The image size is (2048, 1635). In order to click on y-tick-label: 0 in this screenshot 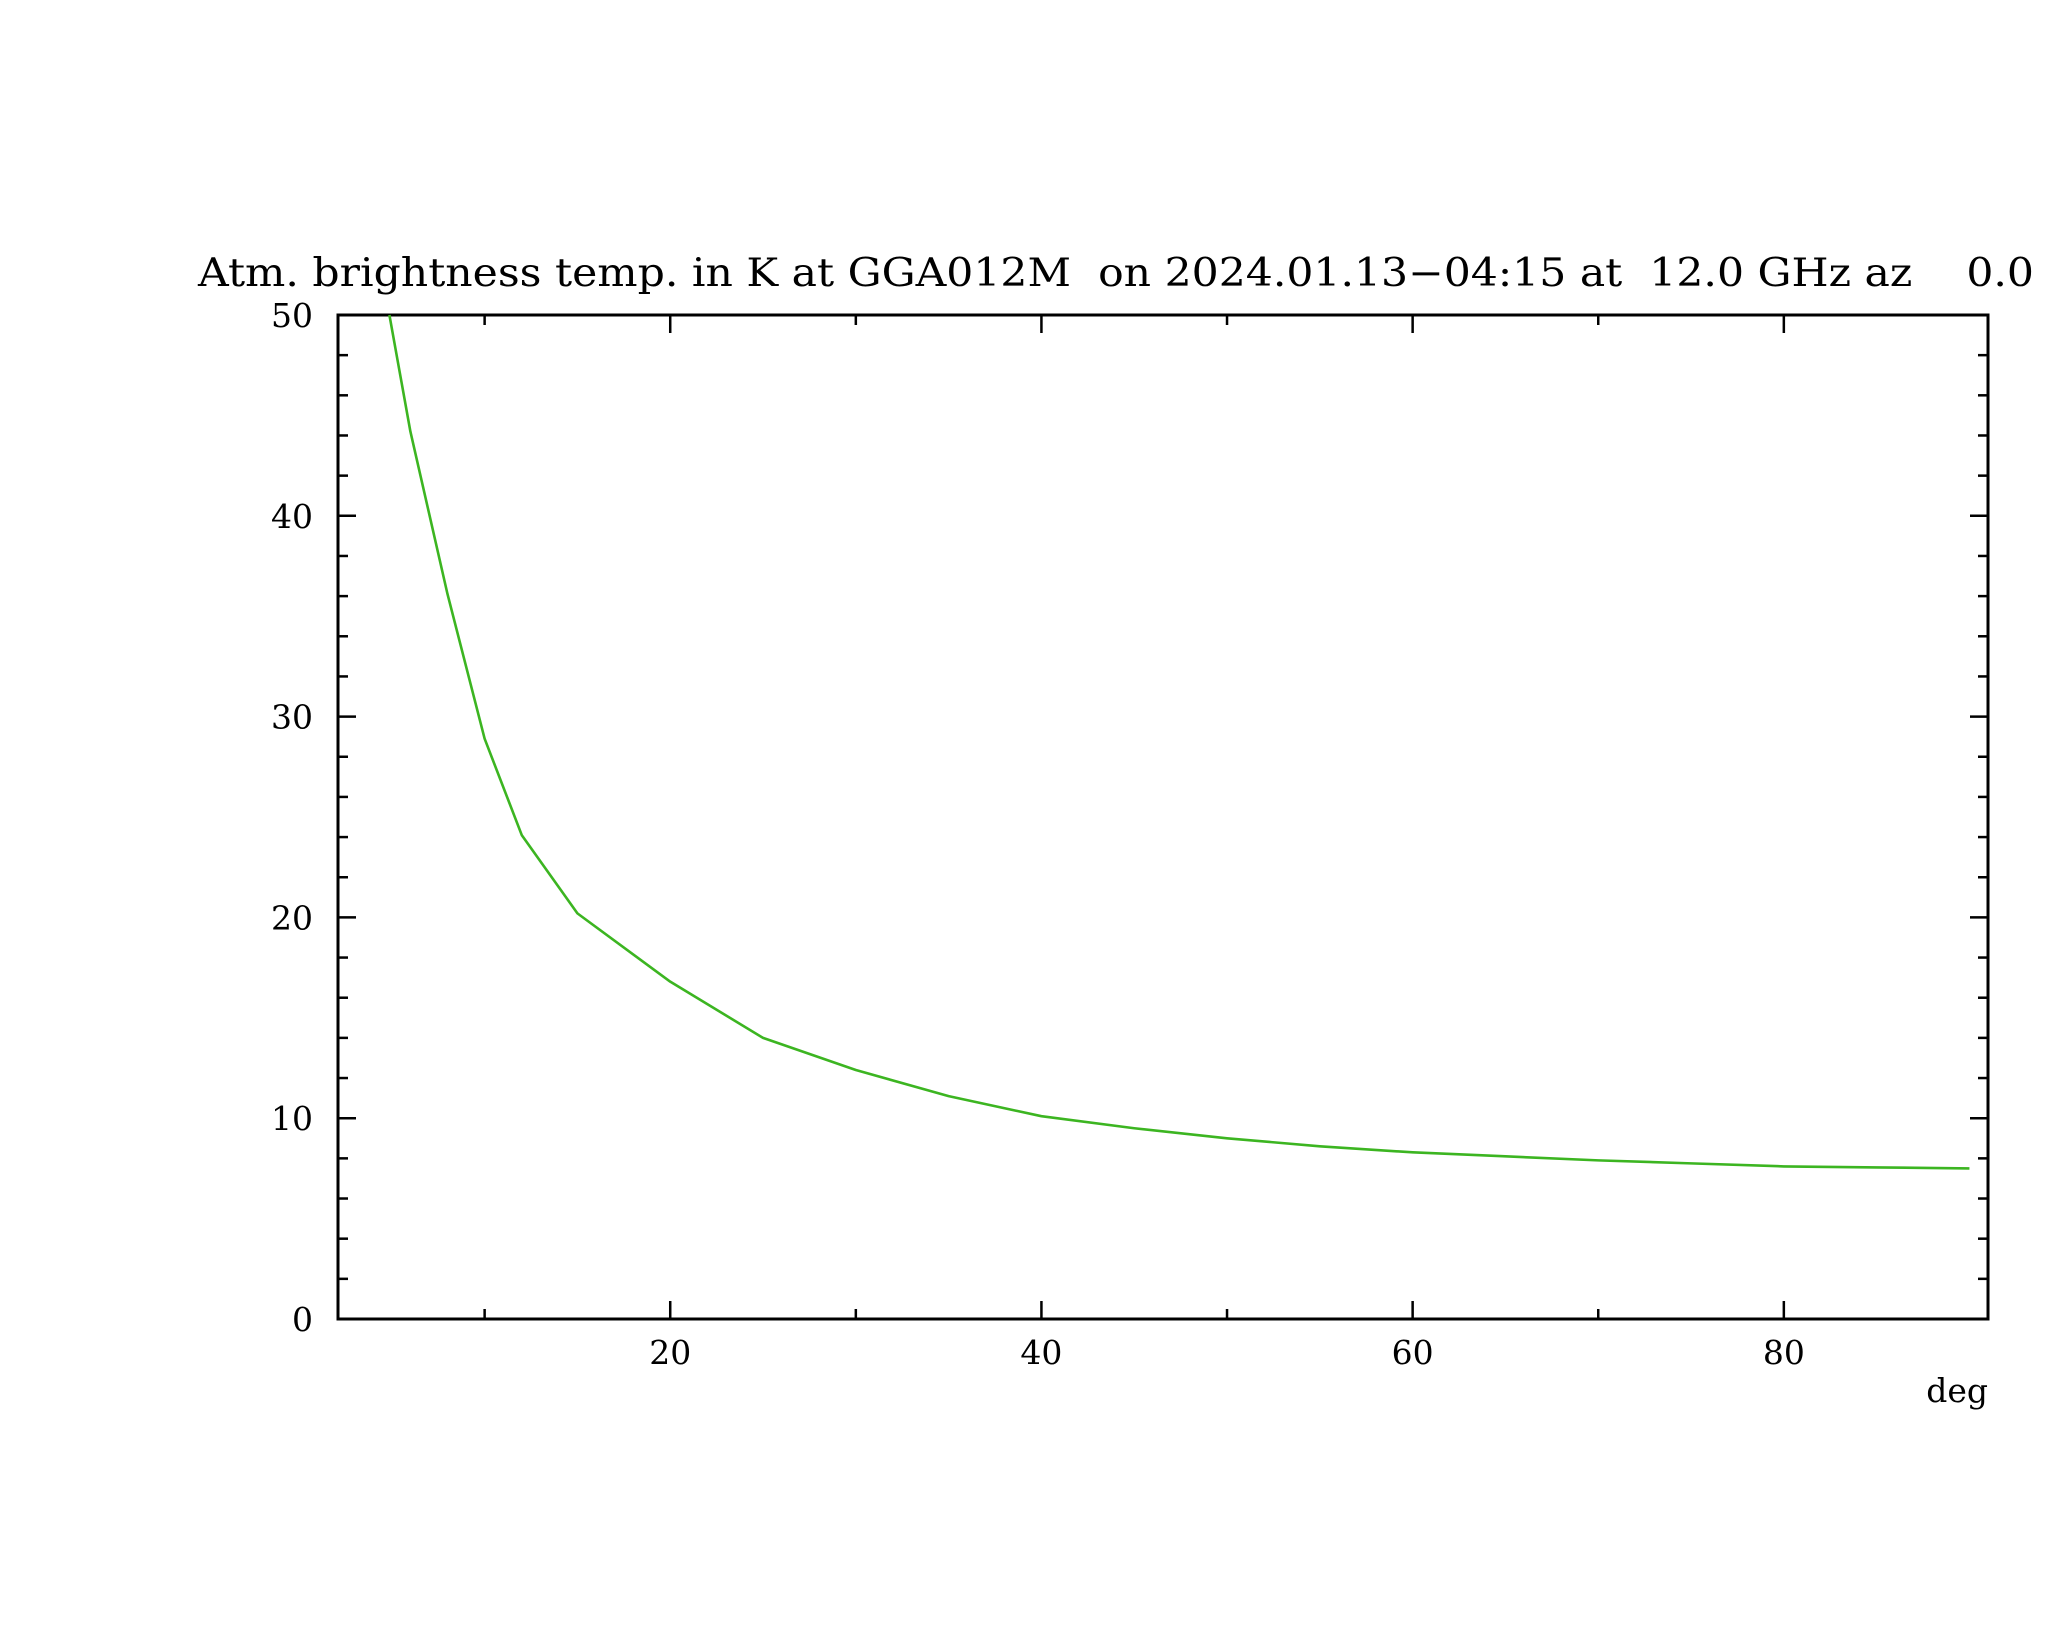, I will do `click(302, 1319)`.